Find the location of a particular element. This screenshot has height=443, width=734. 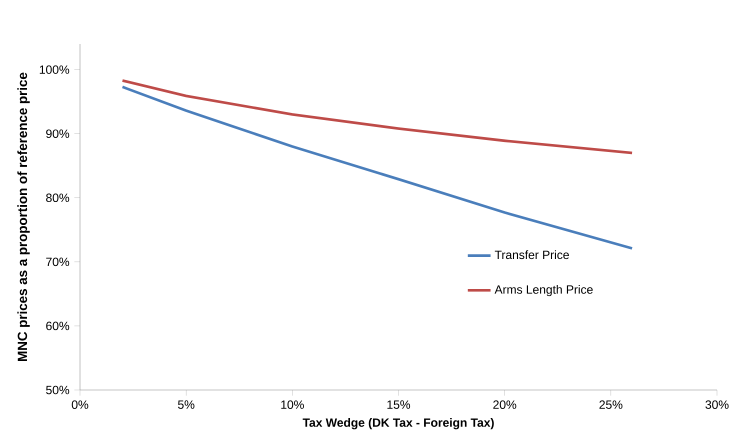

legend-label: Arms Length Price is located at coordinates (543, 290).